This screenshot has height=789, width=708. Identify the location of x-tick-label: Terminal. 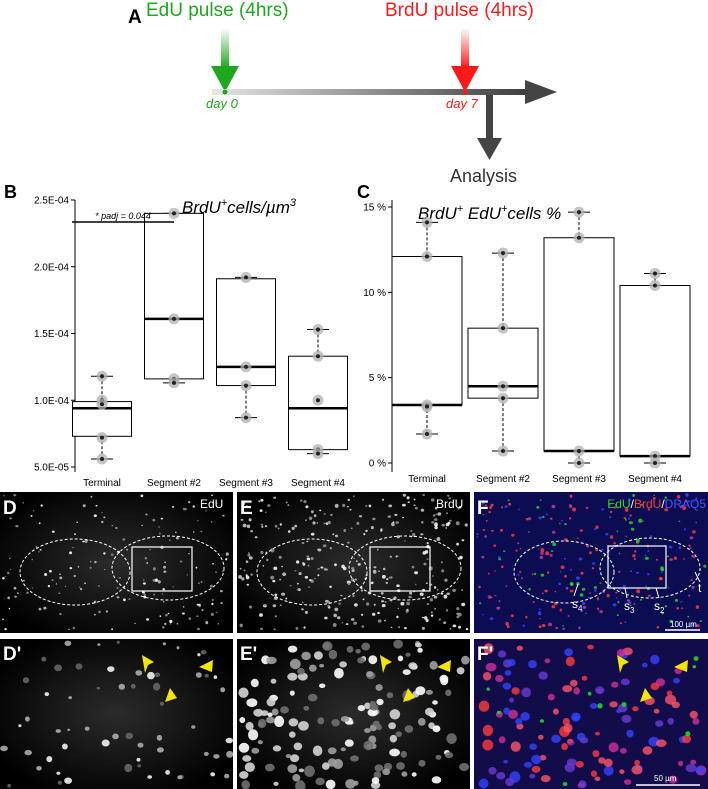
(427, 479).